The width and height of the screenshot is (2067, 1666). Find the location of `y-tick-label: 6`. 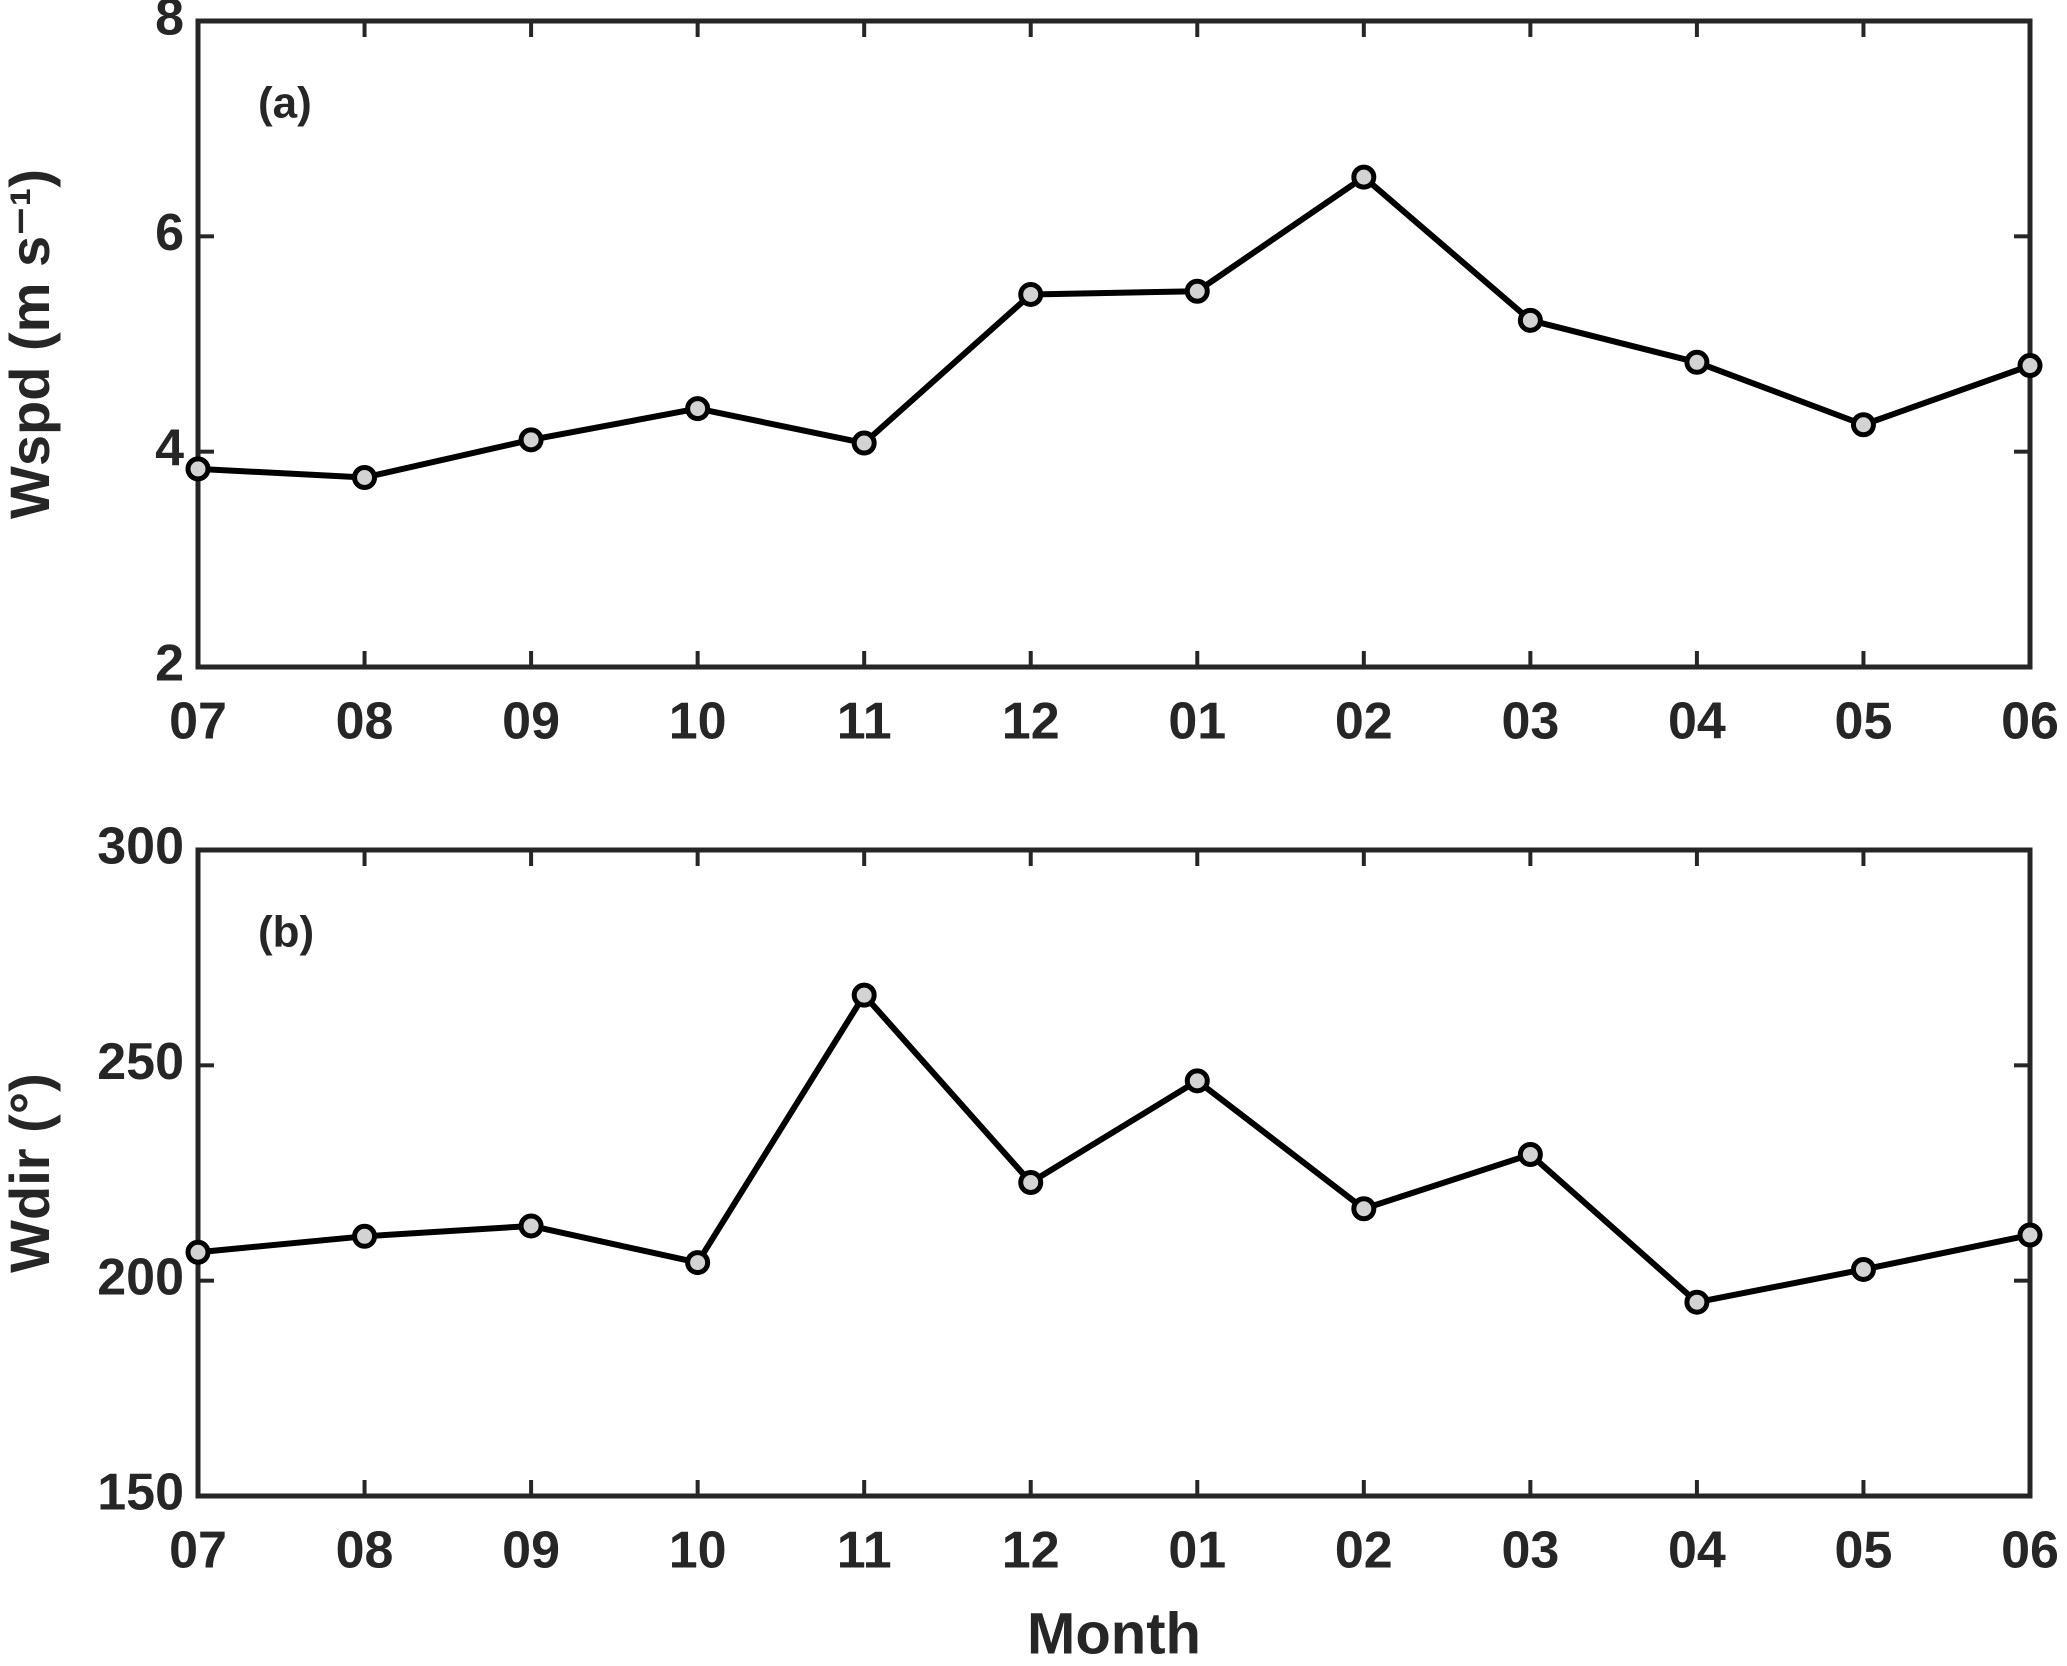

y-tick-label: 6 is located at coordinates (169, 233).